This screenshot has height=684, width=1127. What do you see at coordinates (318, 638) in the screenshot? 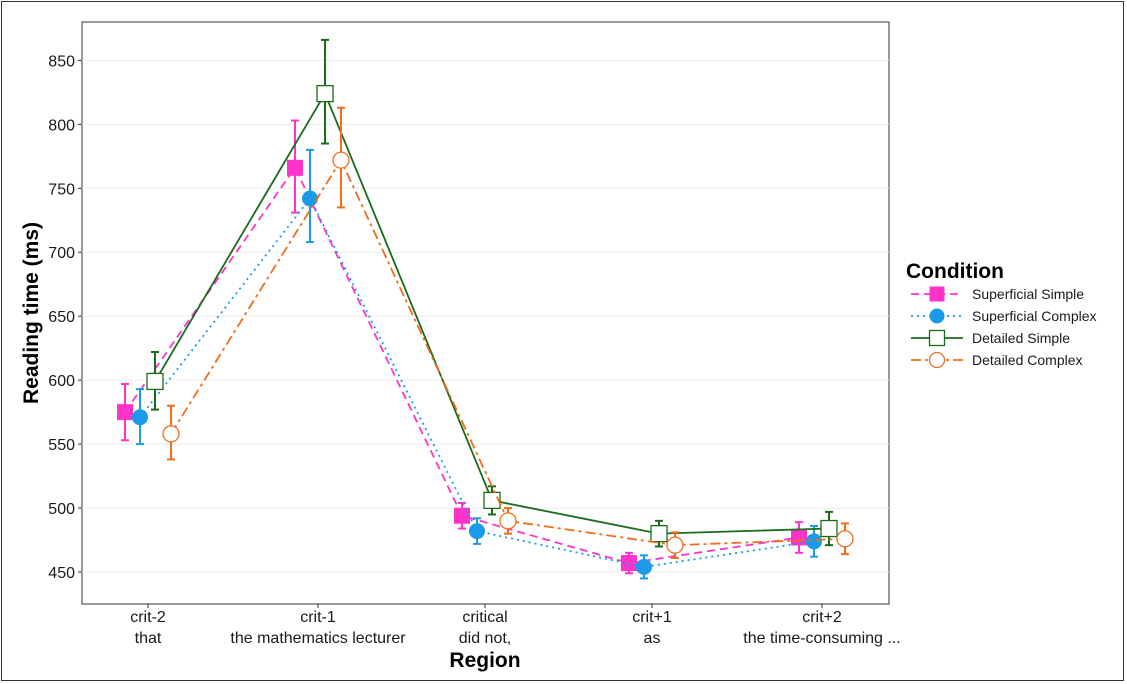
I see `x-tick-sublabel: the mathematics lecturer` at bounding box center [318, 638].